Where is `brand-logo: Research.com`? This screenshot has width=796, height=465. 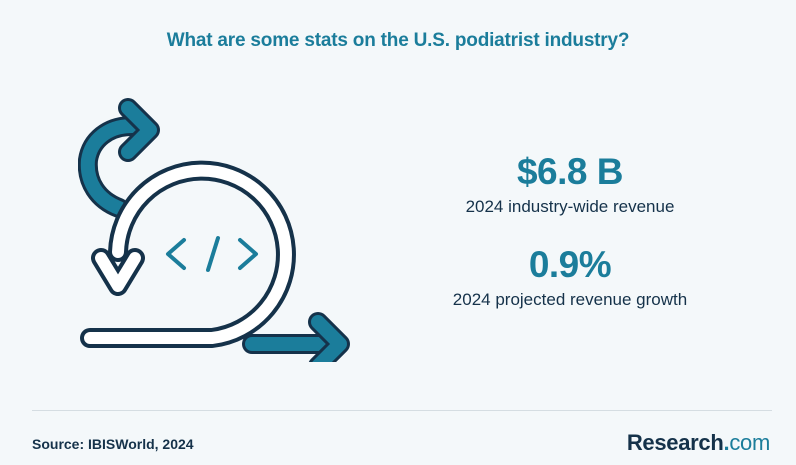 brand-logo: Research.com is located at coordinates (698, 443).